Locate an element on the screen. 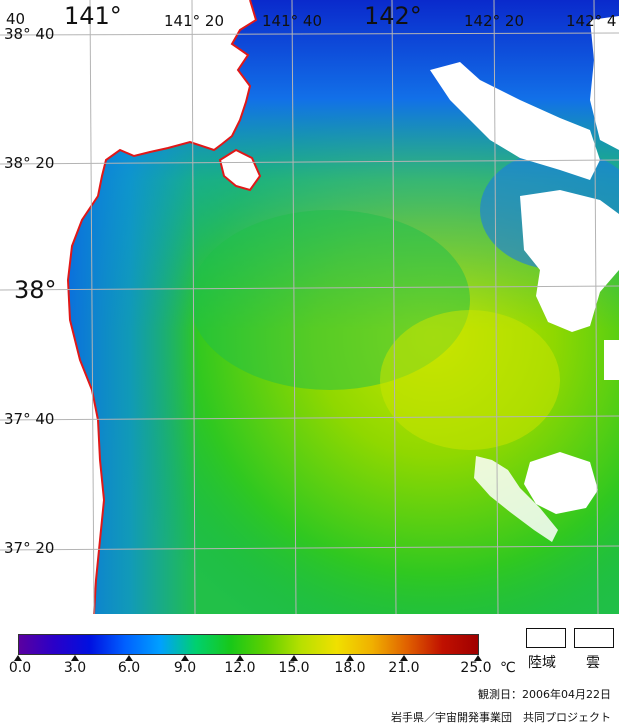  colorbar-unit: ℃ is located at coordinates (508, 668).